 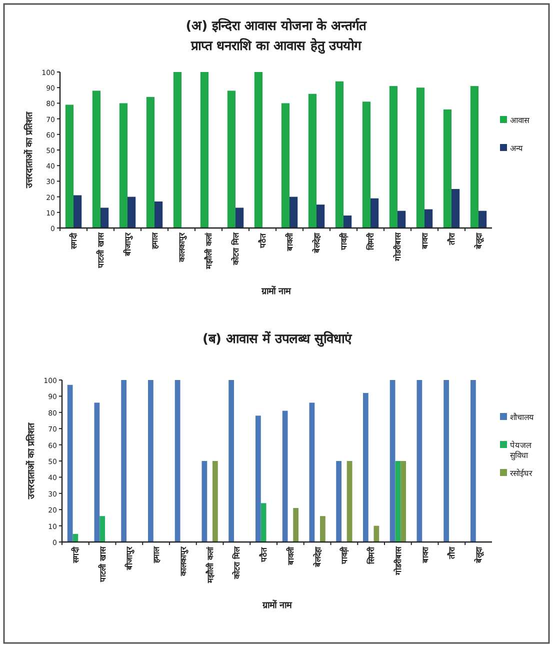 I want to click on legend-label: आवास, so click(x=520, y=120).